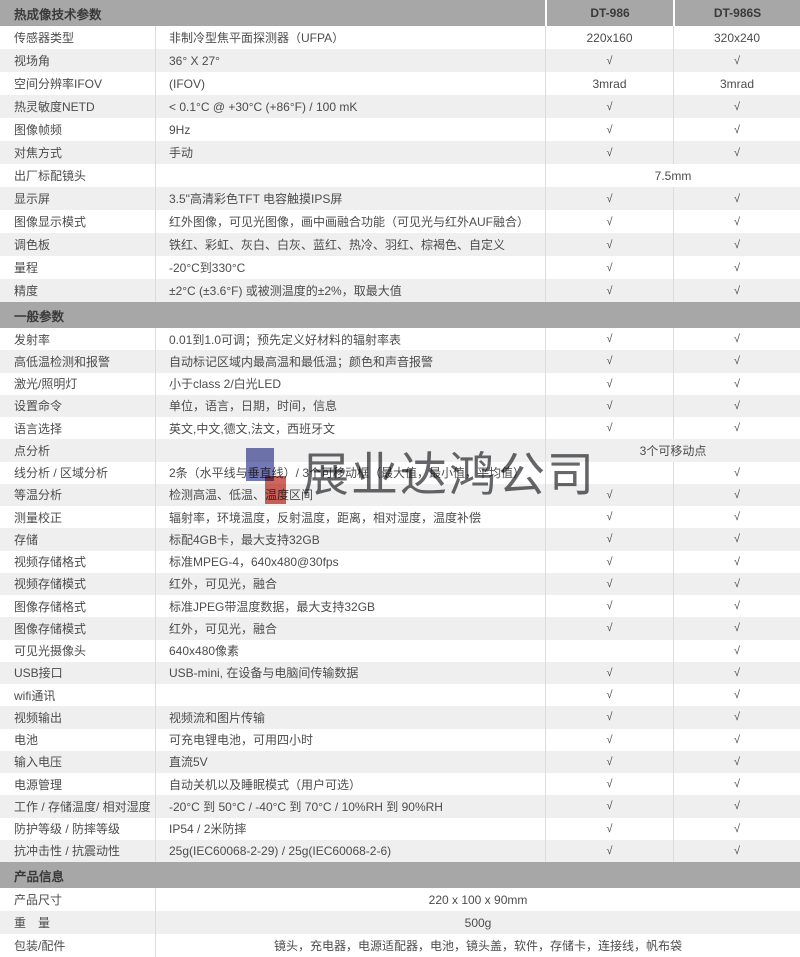  I want to click on row-label: 图像存储模式, so click(50, 628).